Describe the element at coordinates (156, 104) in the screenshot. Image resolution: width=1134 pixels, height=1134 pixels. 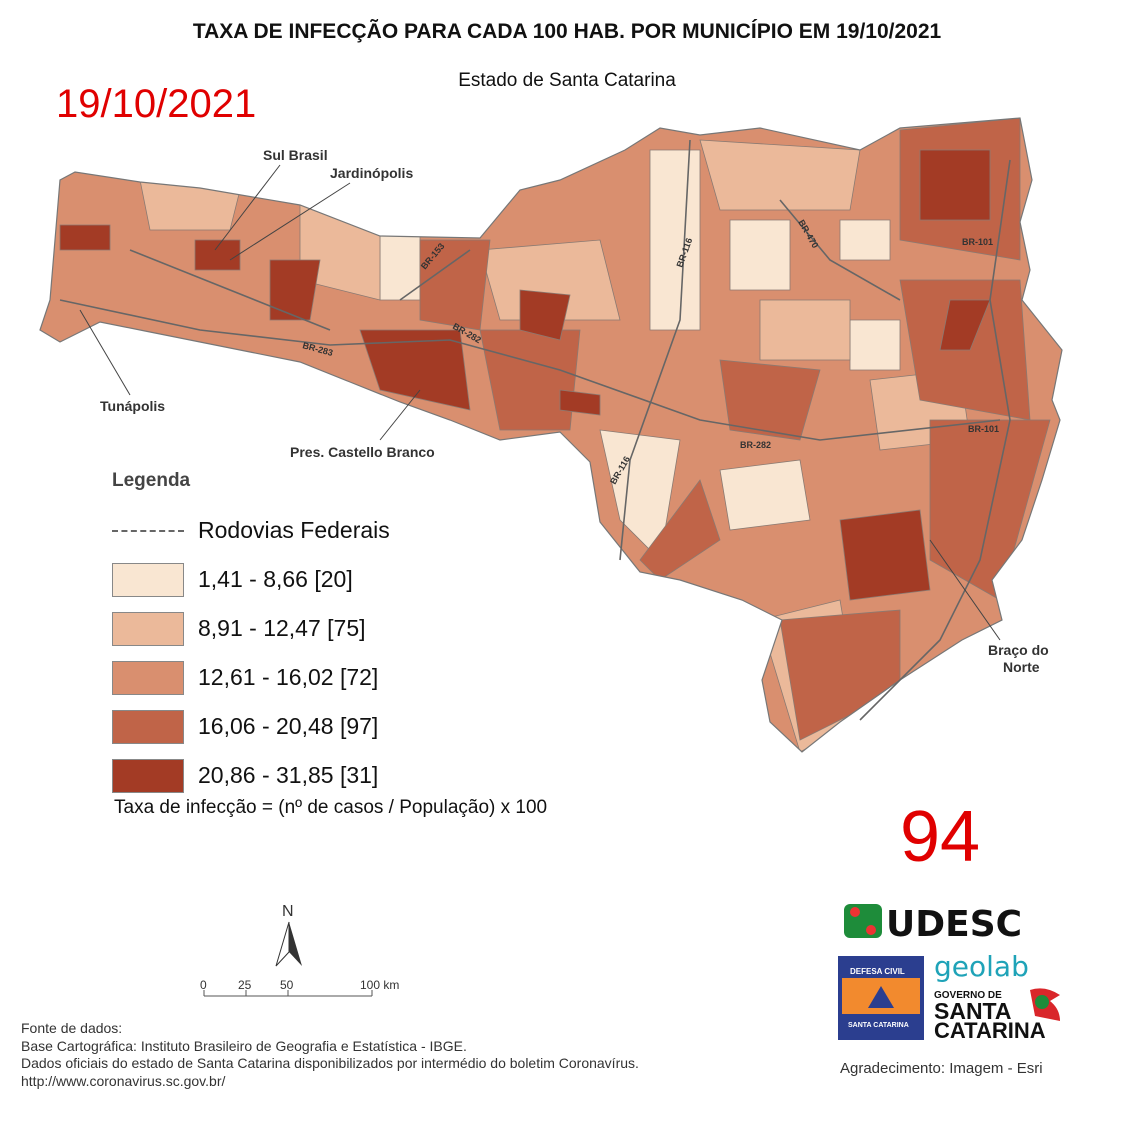
I see `date-overlay: 19/10/2021` at that location.